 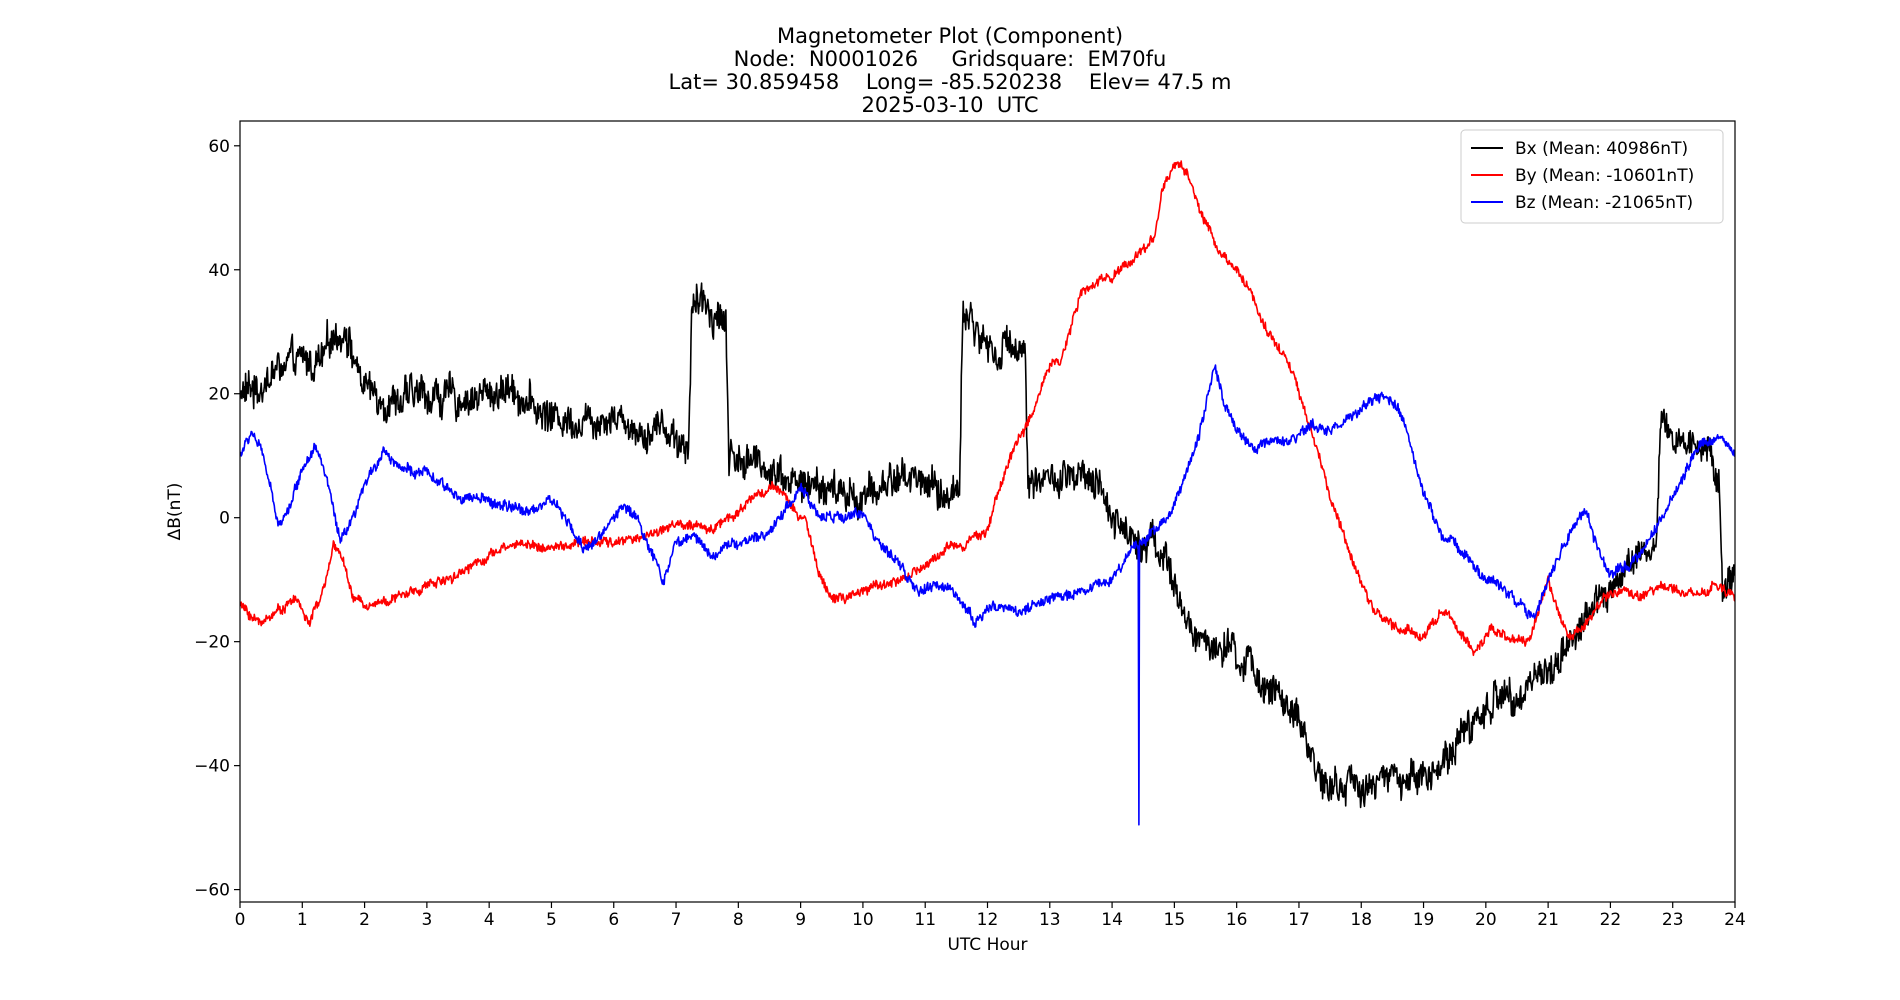 What do you see at coordinates (800, 920) in the screenshot?
I see `x-tick-label: 9` at bounding box center [800, 920].